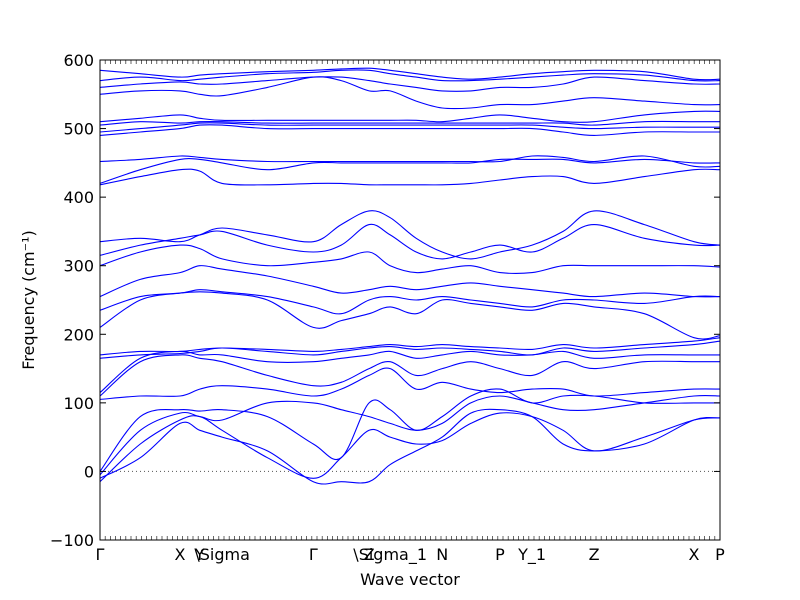 This screenshot has height=600, width=800. Describe the element at coordinates (199, 554) in the screenshot. I see `x-tick-label: Y` at that location.